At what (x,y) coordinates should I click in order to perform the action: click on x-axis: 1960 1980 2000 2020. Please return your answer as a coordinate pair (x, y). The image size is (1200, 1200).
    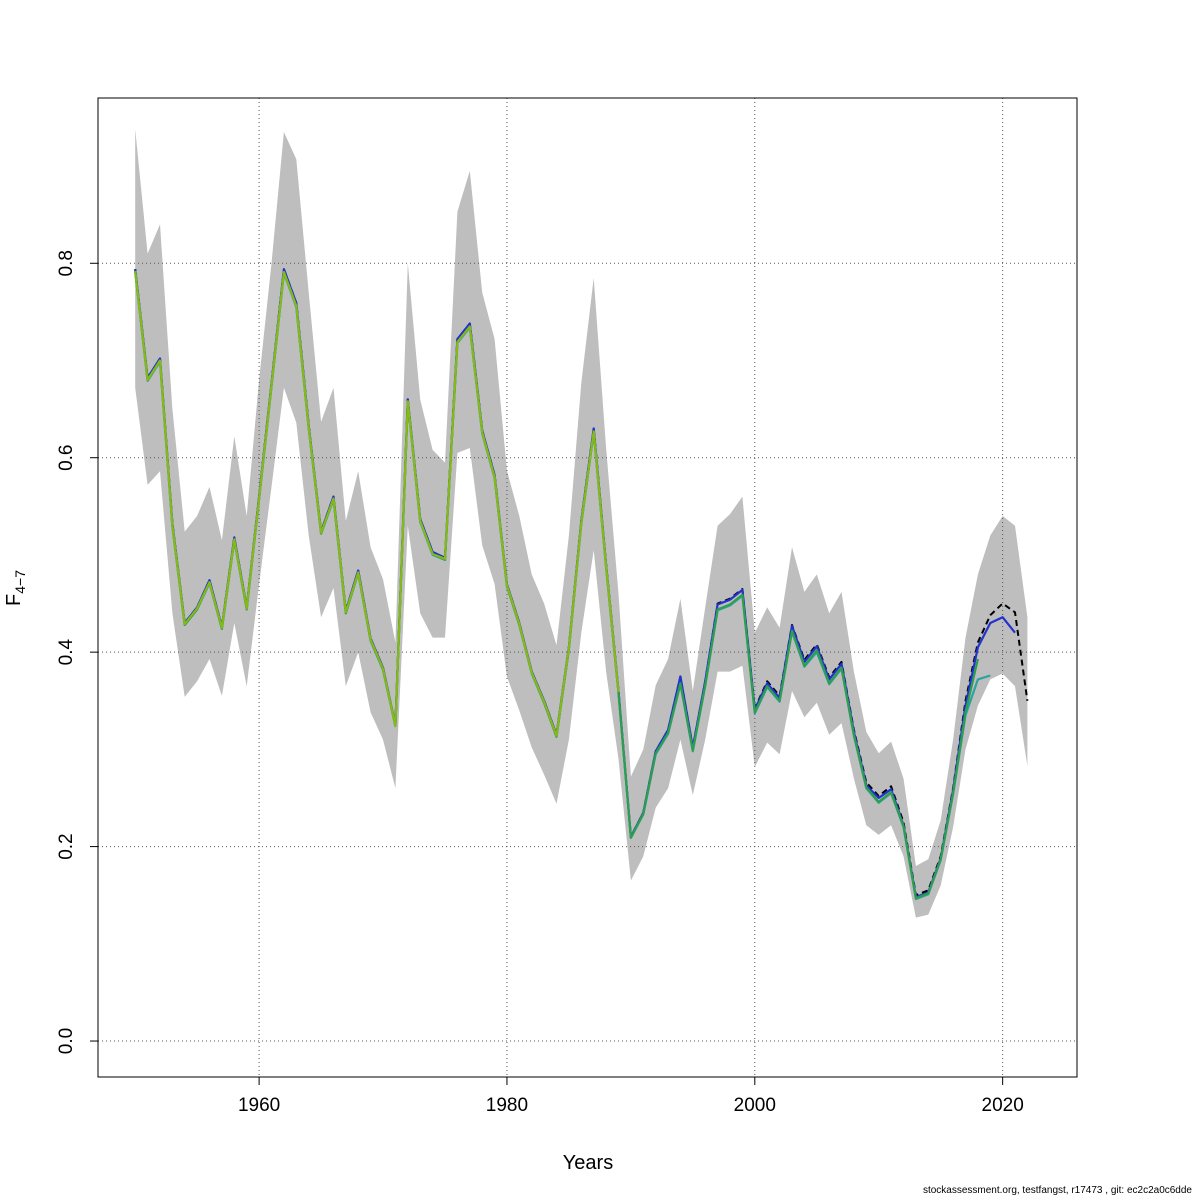
    Looking at the image, I should click on (631, 1096).